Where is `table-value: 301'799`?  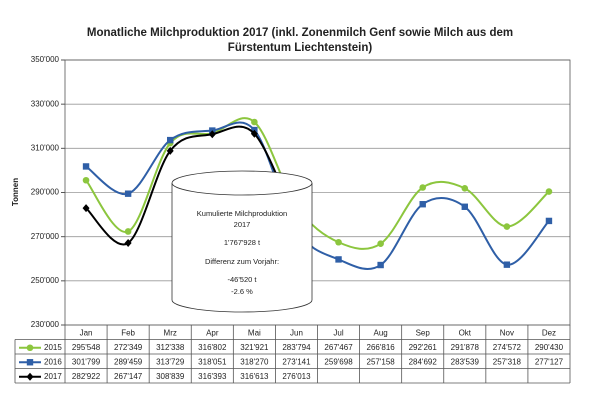 table-value: 301'799 is located at coordinates (86, 361).